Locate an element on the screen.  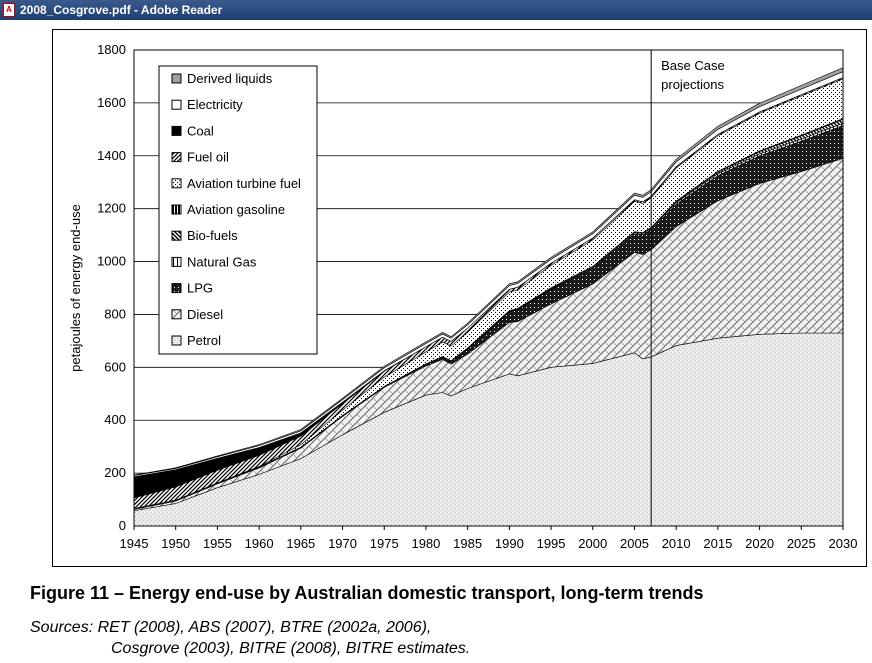
legend-label-natural-gas: Natural Gas is located at coordinates (222, 261).